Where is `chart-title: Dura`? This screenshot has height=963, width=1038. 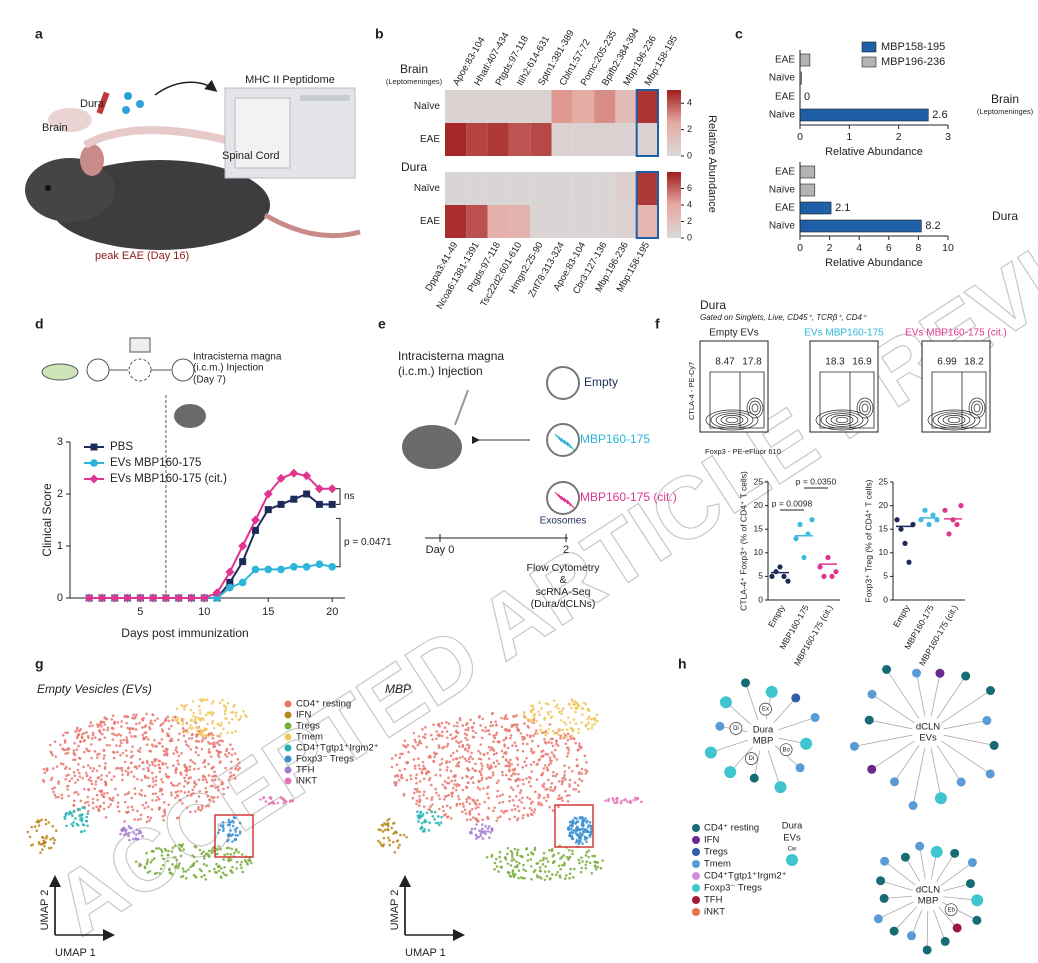 chart-title: Dura is located at coordinates (1005, 216).